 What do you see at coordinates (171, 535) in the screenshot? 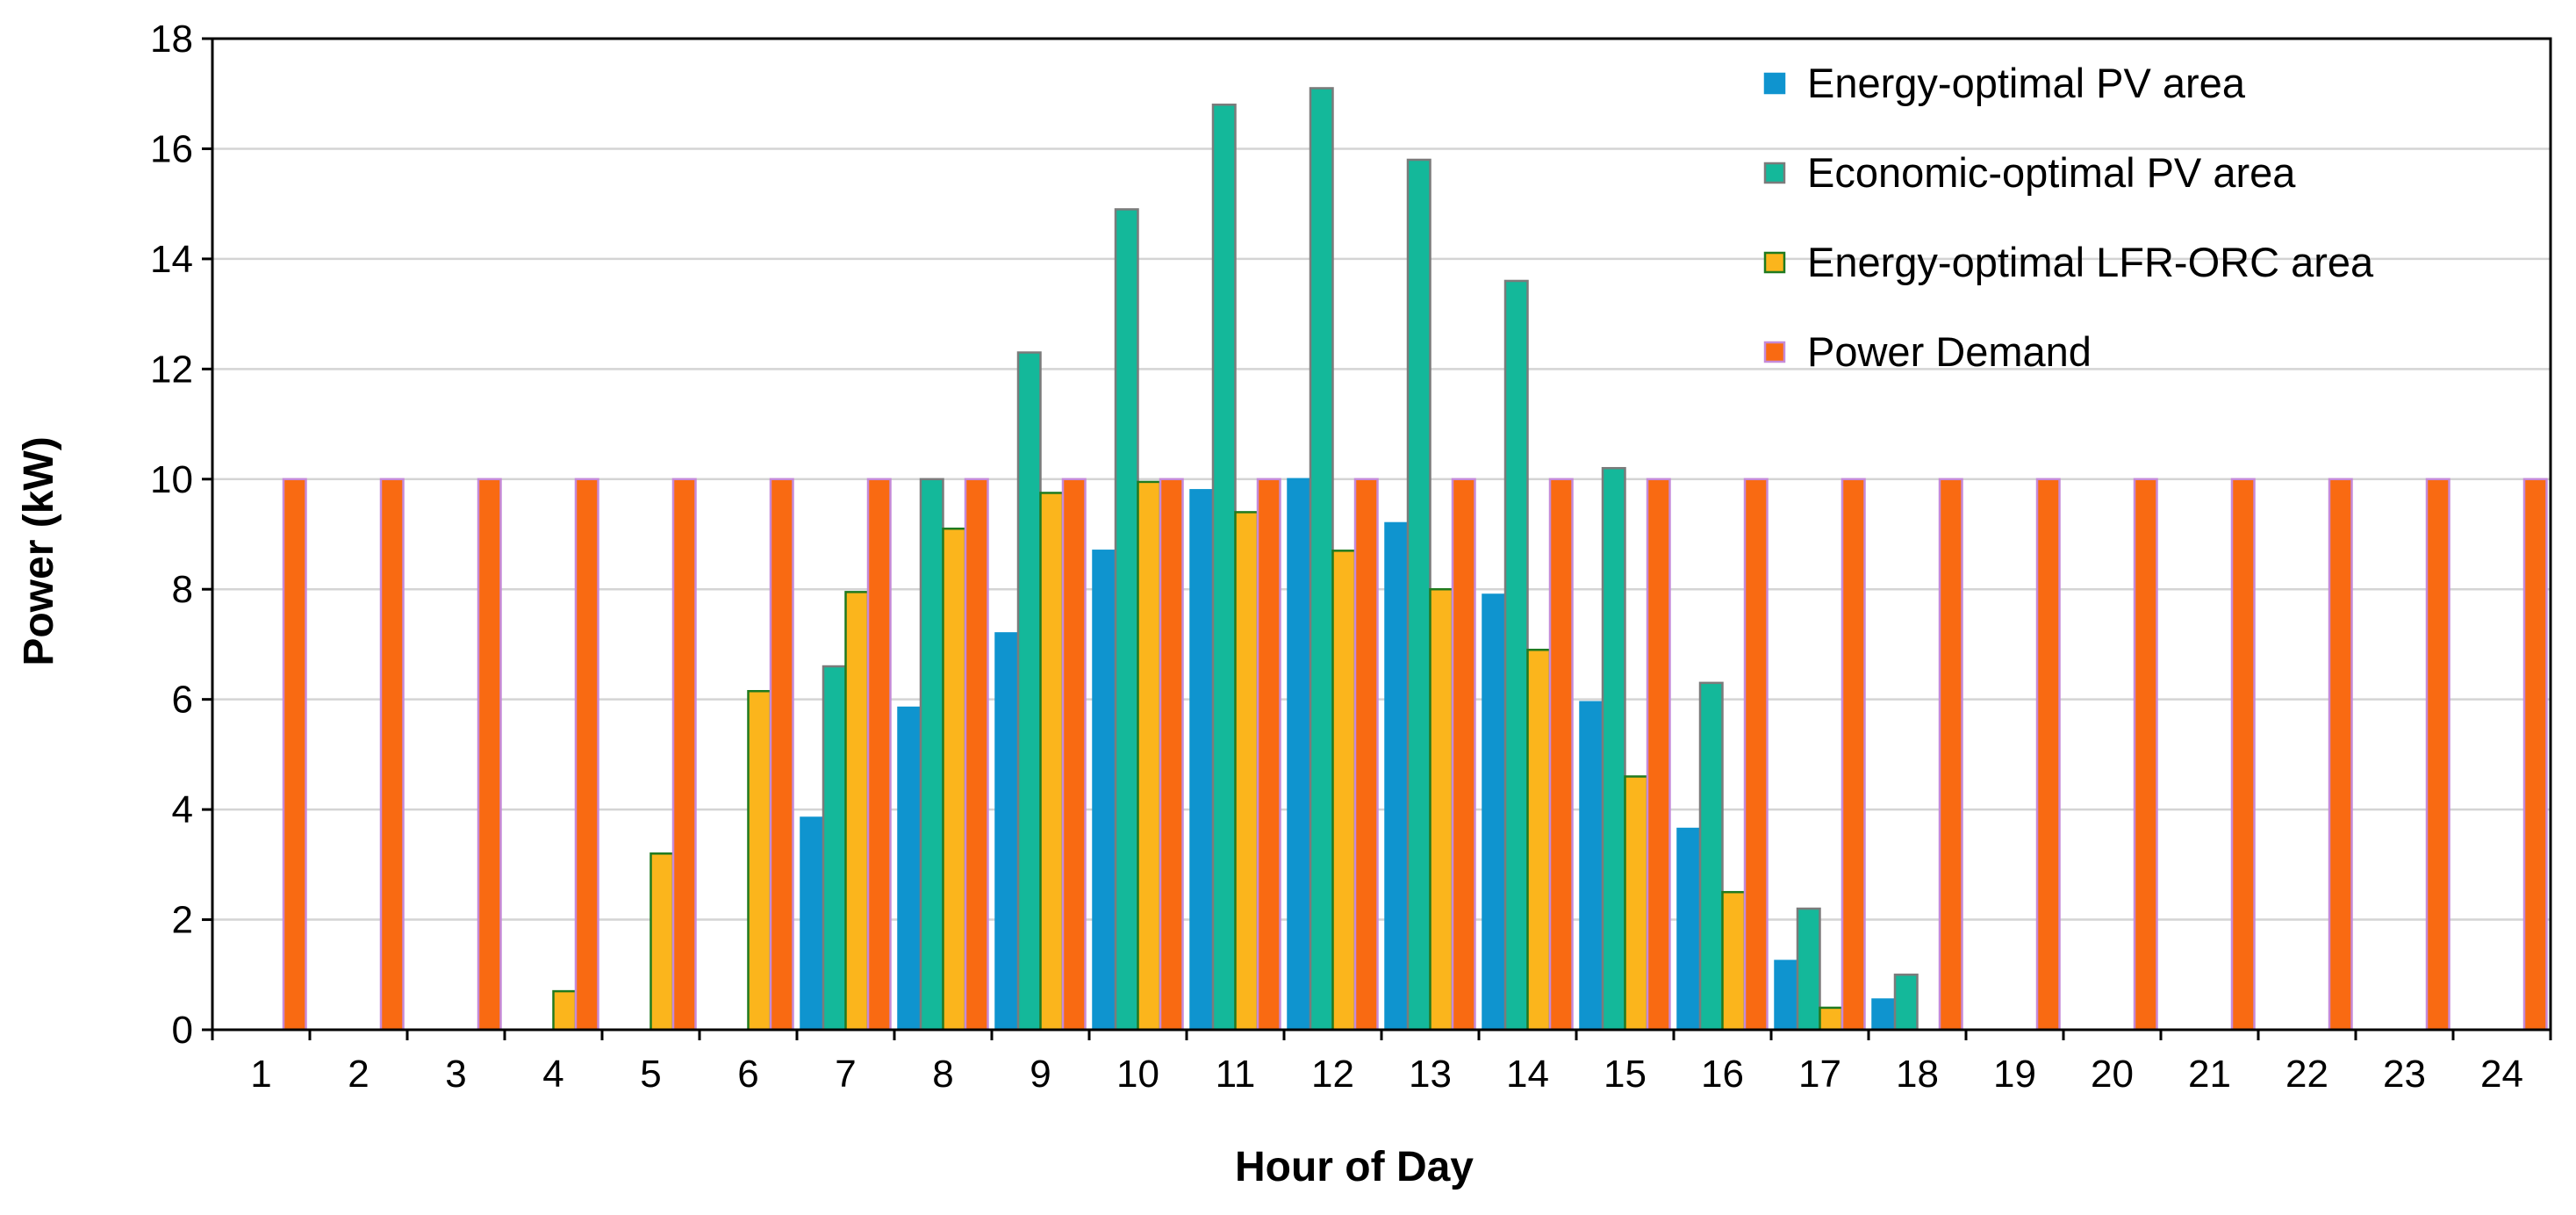
I see `y-tick-labels: 0 2 4 6 8 10 12 14 16 18` at bounding box center [171, 535].